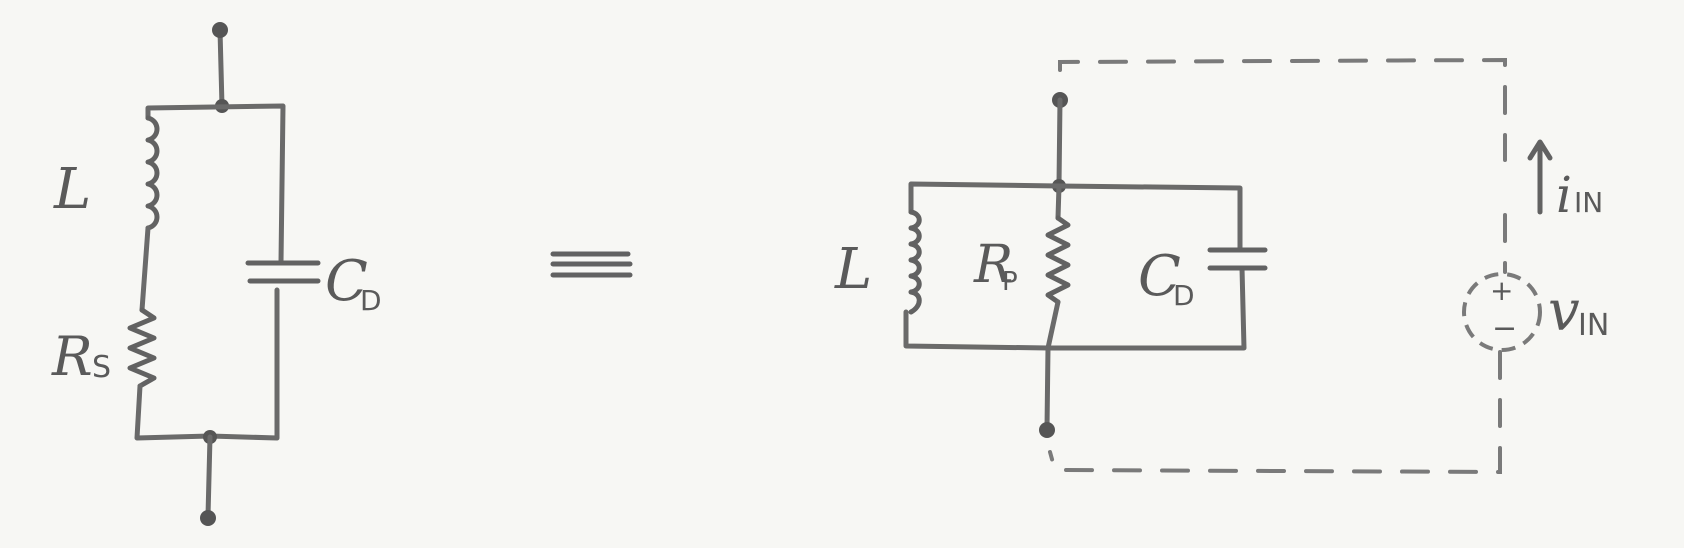 This screenshot has height=548, width=1684. I want to click on voltage-source-plus: +, so click(1501, 290).